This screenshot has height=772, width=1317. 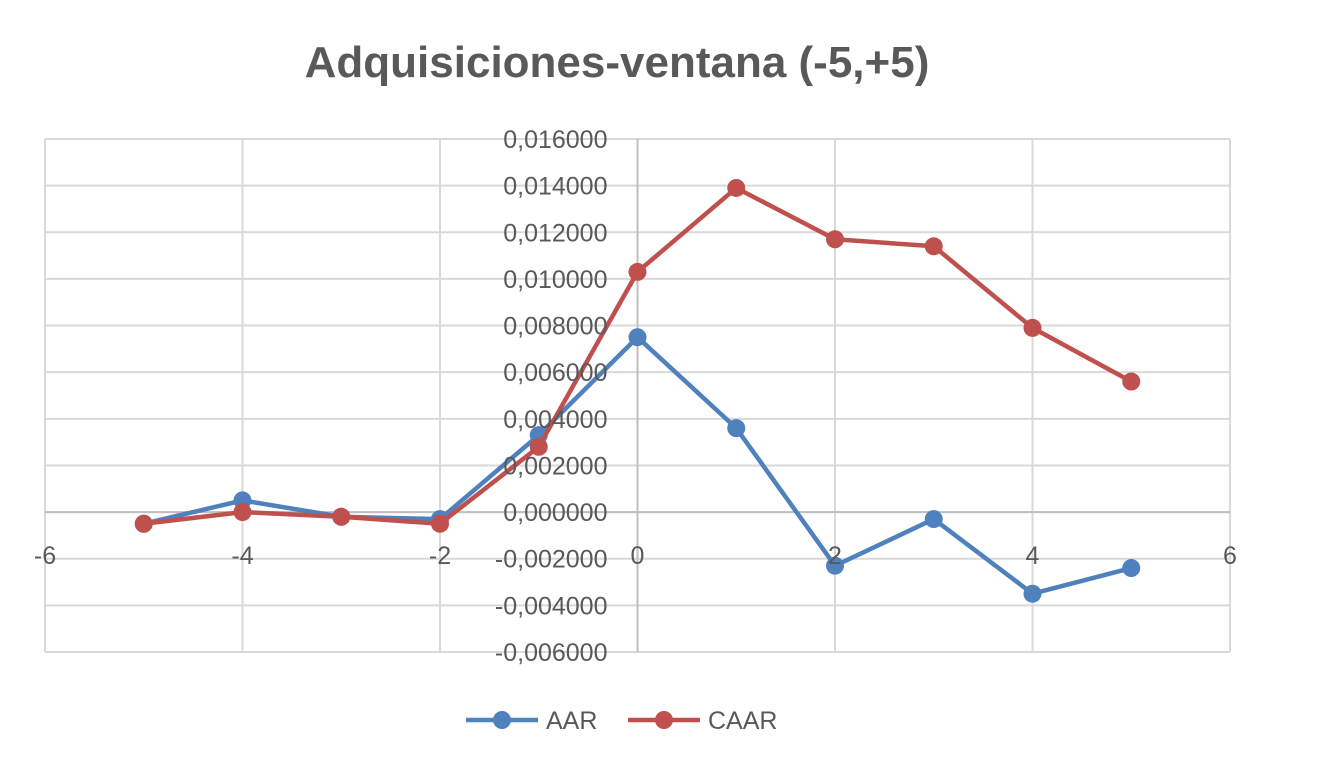 I want to click on legend-label-caar: CAAR, so click(x=742, y=721).